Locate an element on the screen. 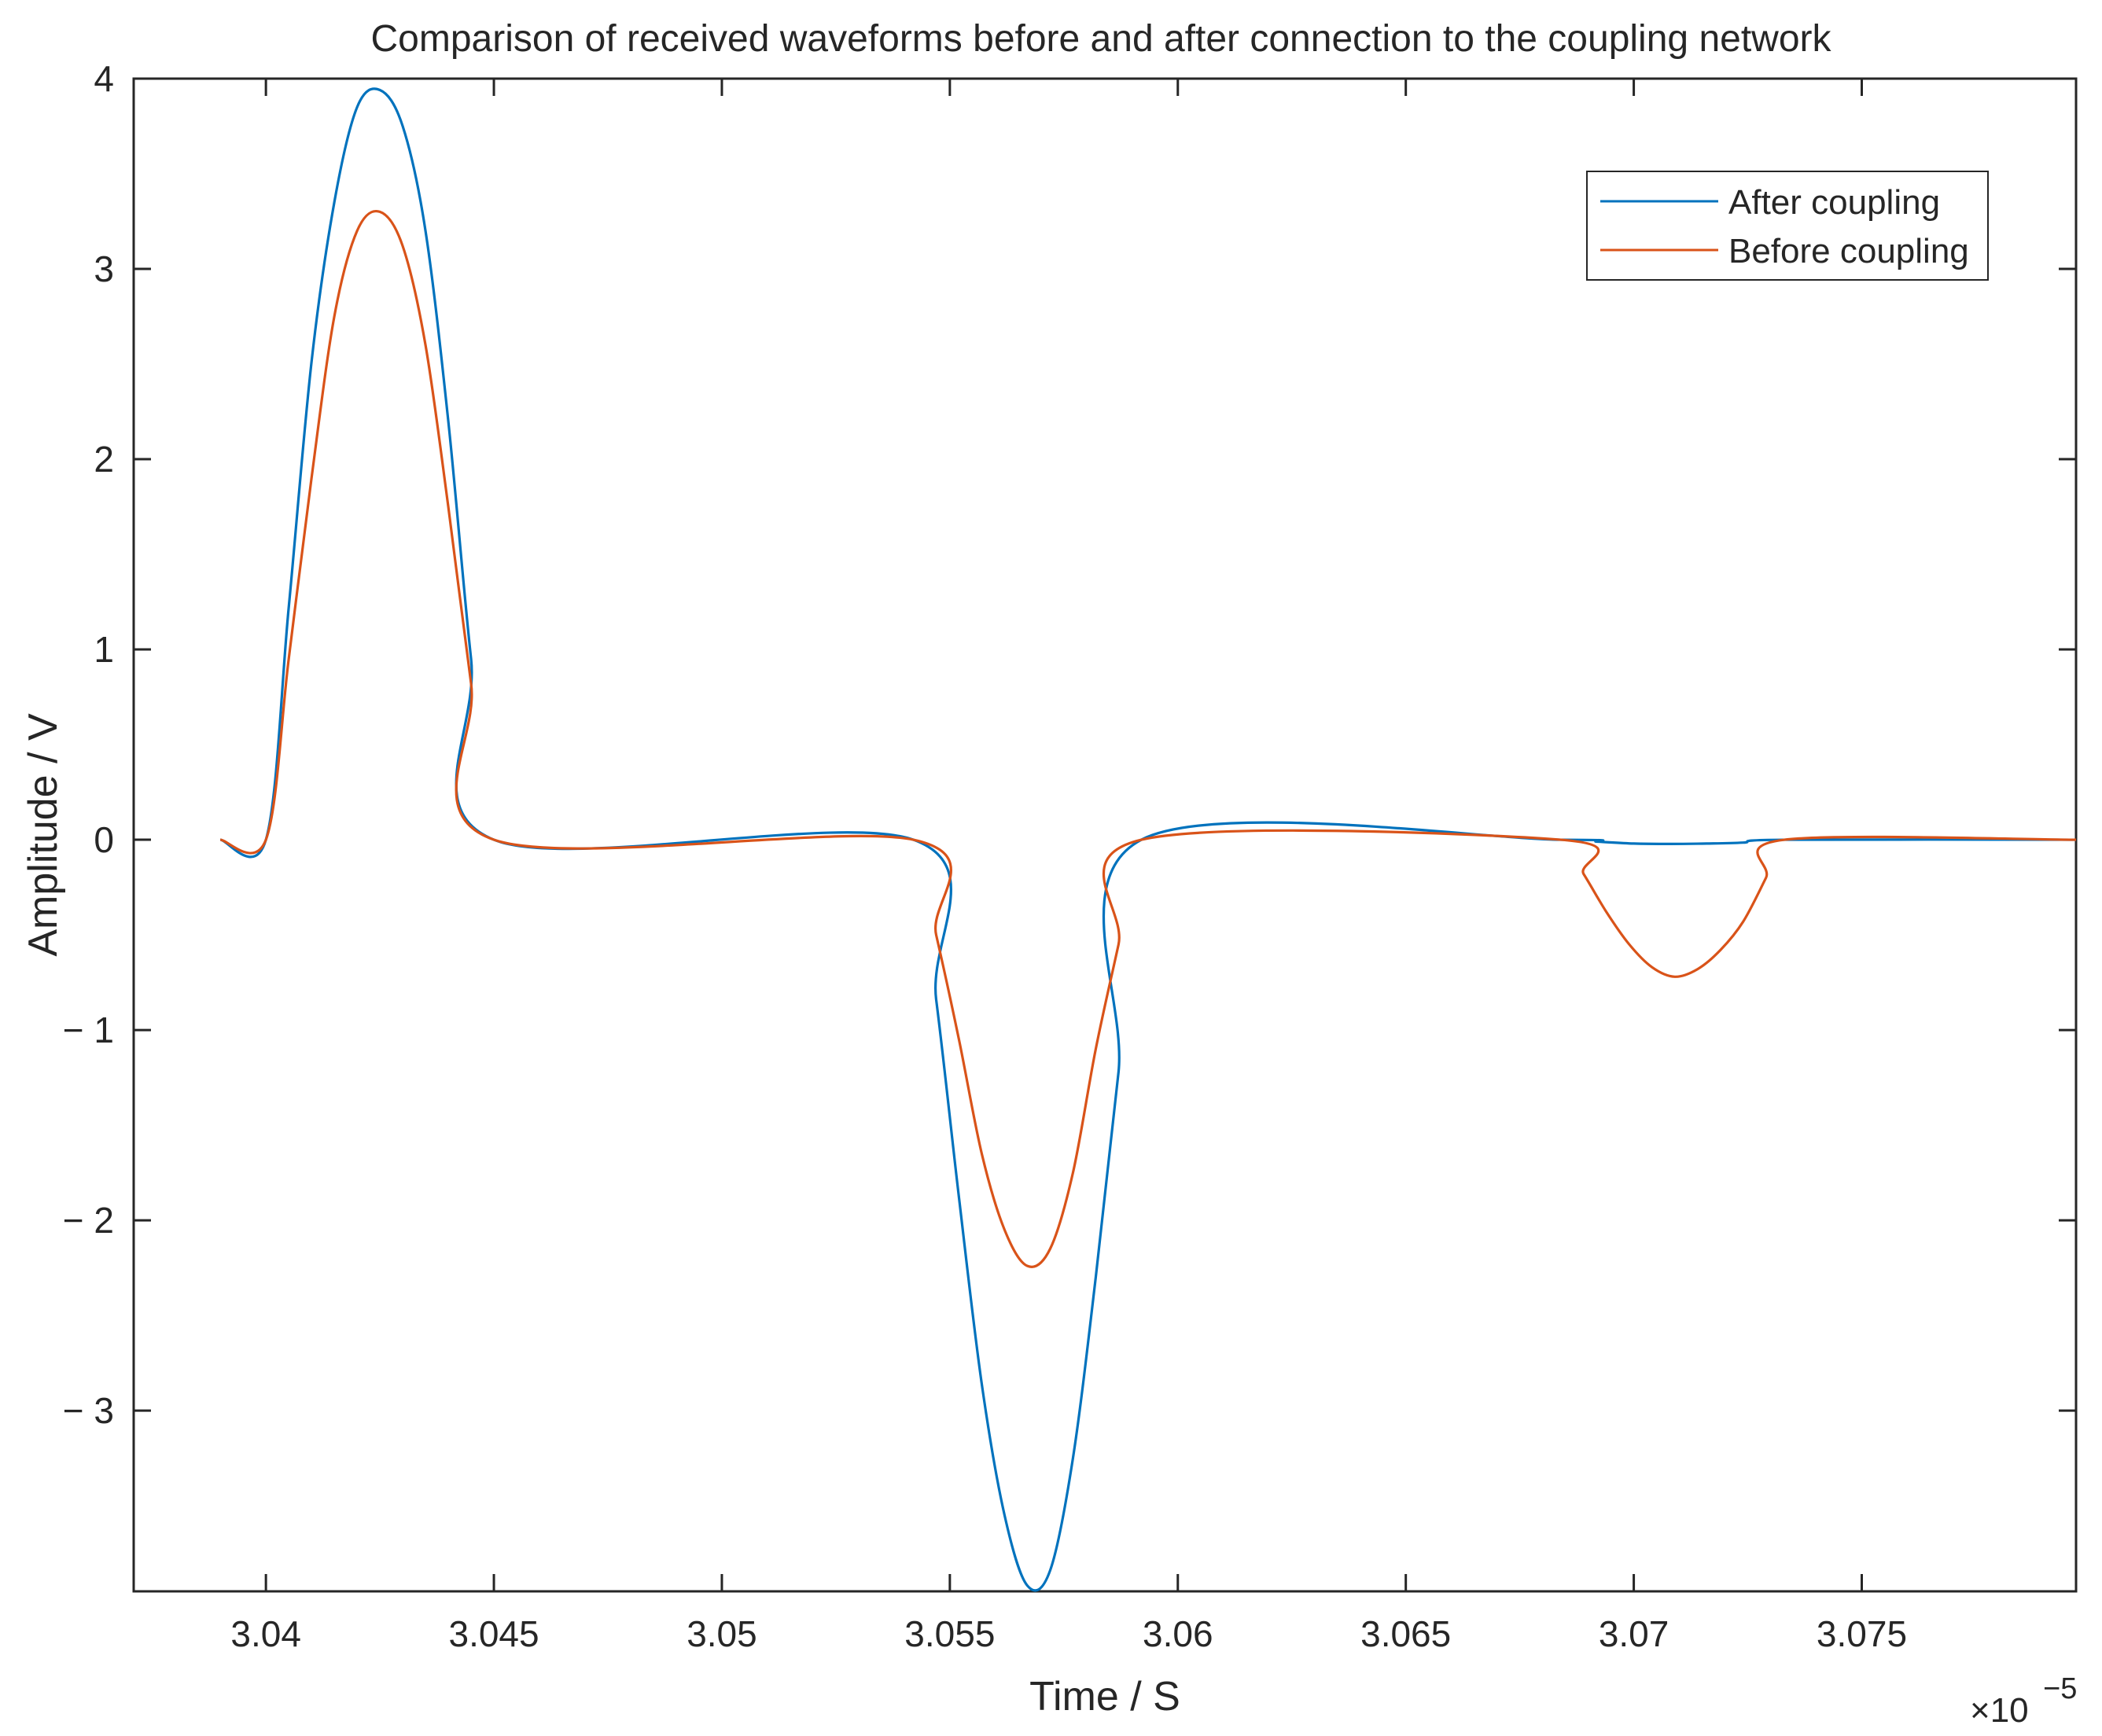 This screenshot has width=2102, height=1736. legend-box is located at coordinates (1787, 226).